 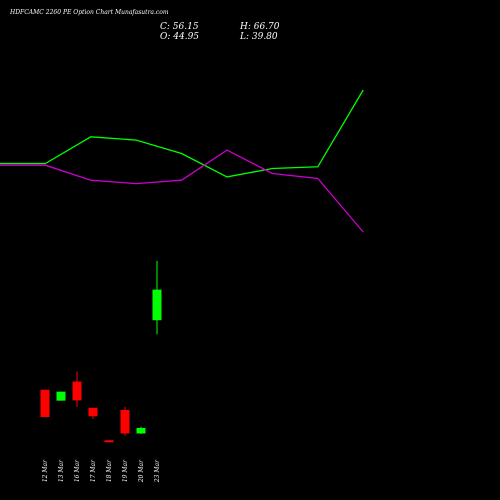 What do you see at coordinates (259, 37) in the screenshot?
I see `low-value: L: 39.80` at bounding box center [259, 37].